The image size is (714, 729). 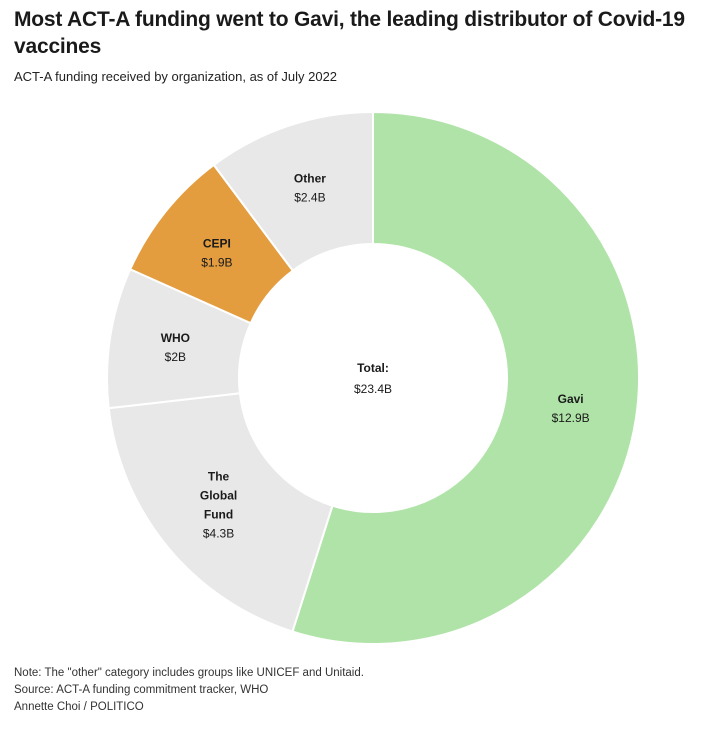 I want to click on slice-name-other: Other, so click(x=310, y=179).